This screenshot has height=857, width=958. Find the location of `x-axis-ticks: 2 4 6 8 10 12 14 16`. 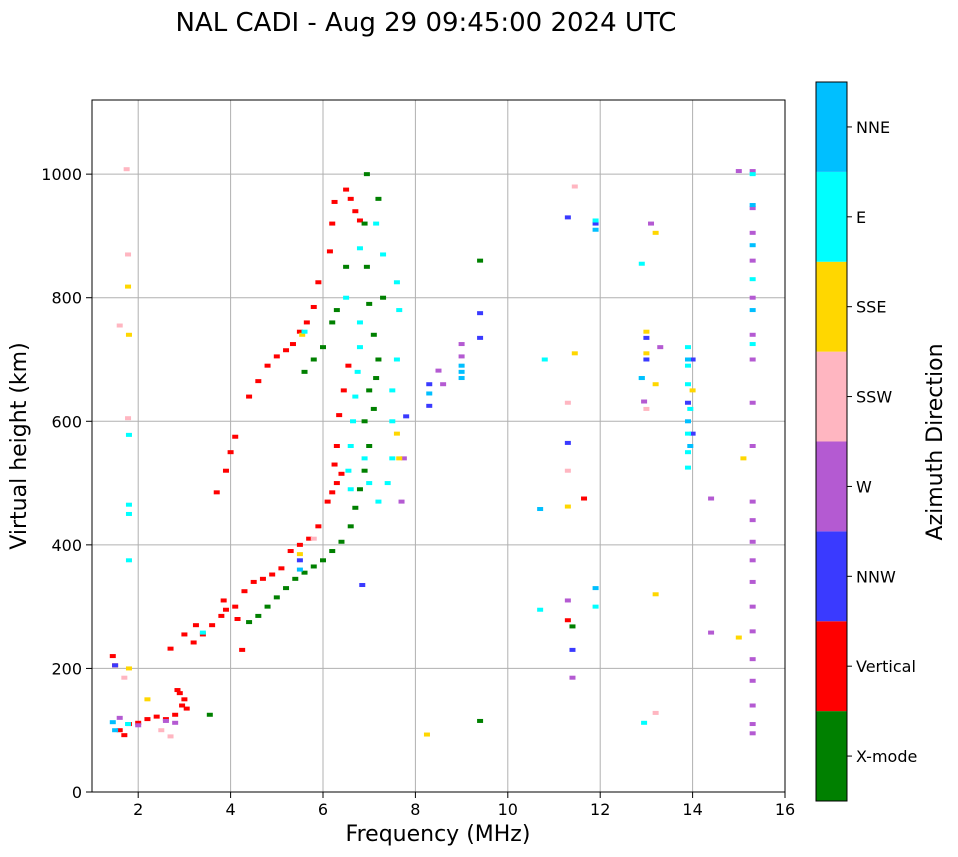

x-axis-ticks: 2 4 6 8 10 12 14 16 is located at coordinates (464, 805).